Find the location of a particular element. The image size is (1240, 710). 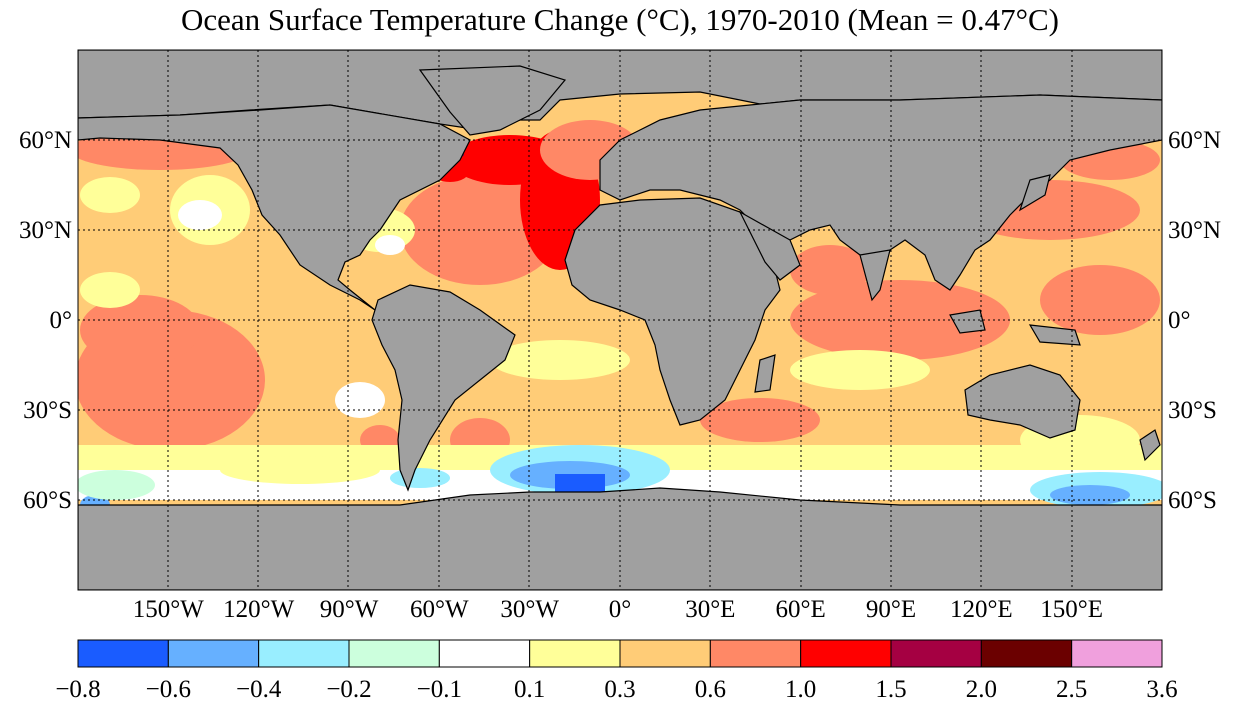

lat-label-left: 30°N is located at coordinates (45, 230).